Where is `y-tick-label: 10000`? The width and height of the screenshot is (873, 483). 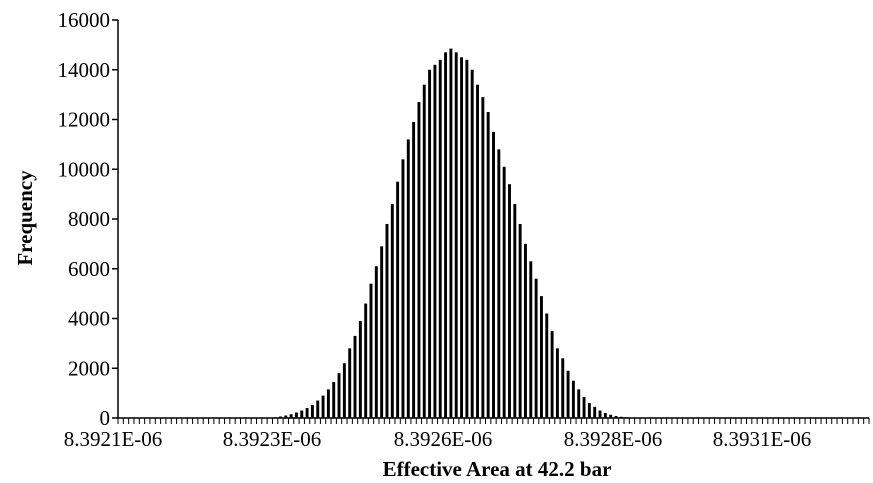 y-tick-label: 10000 is located at coordinates (84, 169).